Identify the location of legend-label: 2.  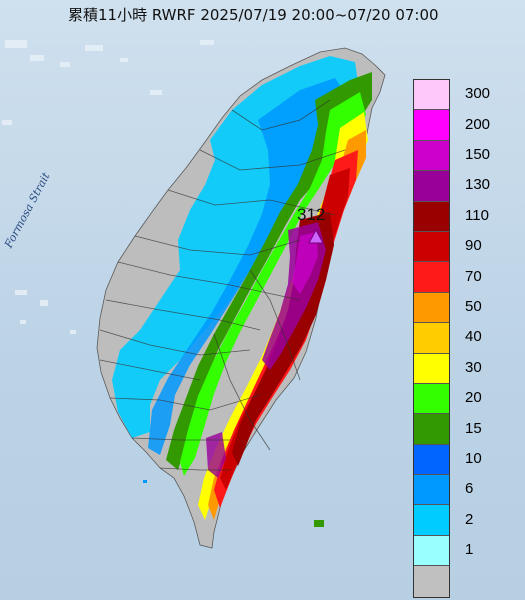
(469, 519).